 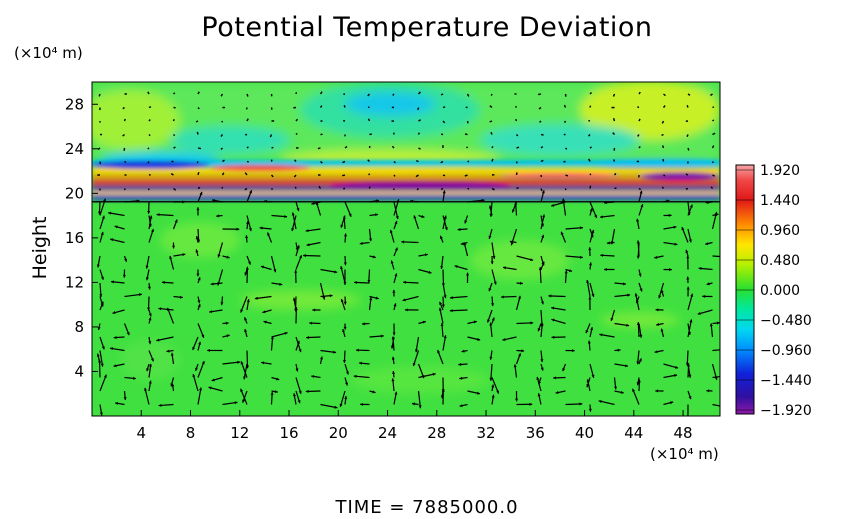 What do you see at coordinates (74, 193) in the screenshot?
I see `y-tick-label: 20` at bounding box center [74, 193].